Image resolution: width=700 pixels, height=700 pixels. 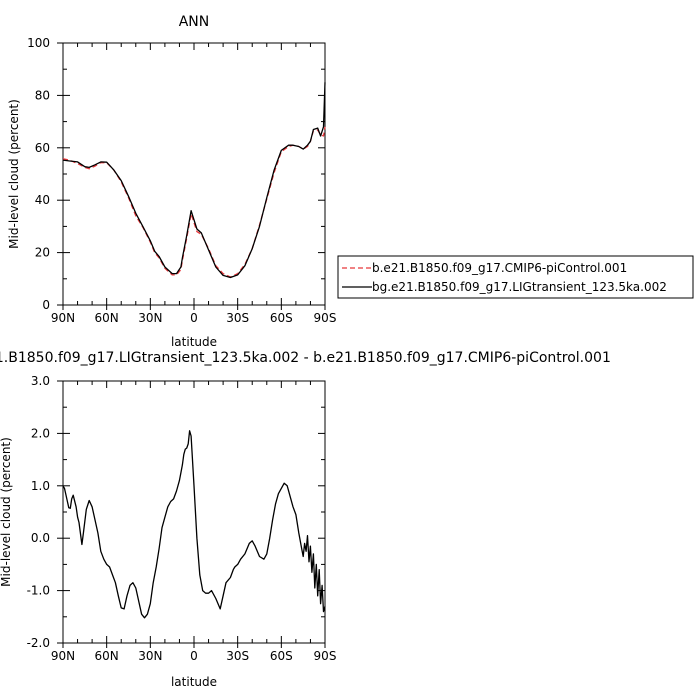 I want to click on bottom-x-tick-label: 30N, so click(x=150, y=656).